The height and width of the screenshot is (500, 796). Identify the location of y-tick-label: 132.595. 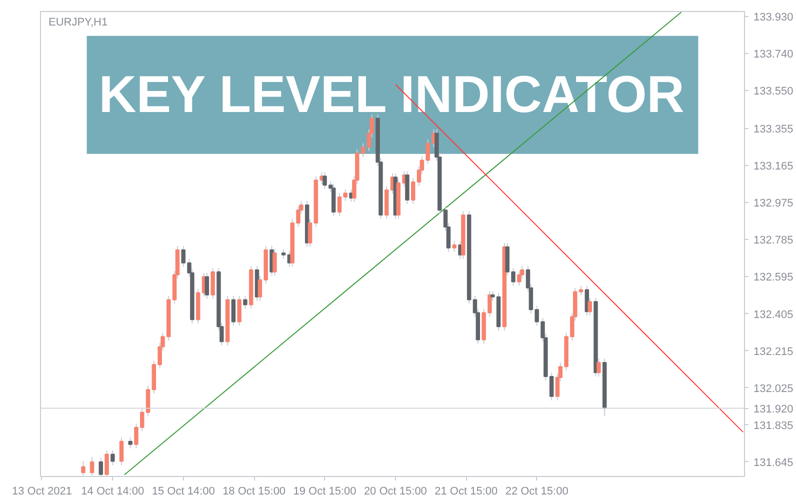
(774, 278).